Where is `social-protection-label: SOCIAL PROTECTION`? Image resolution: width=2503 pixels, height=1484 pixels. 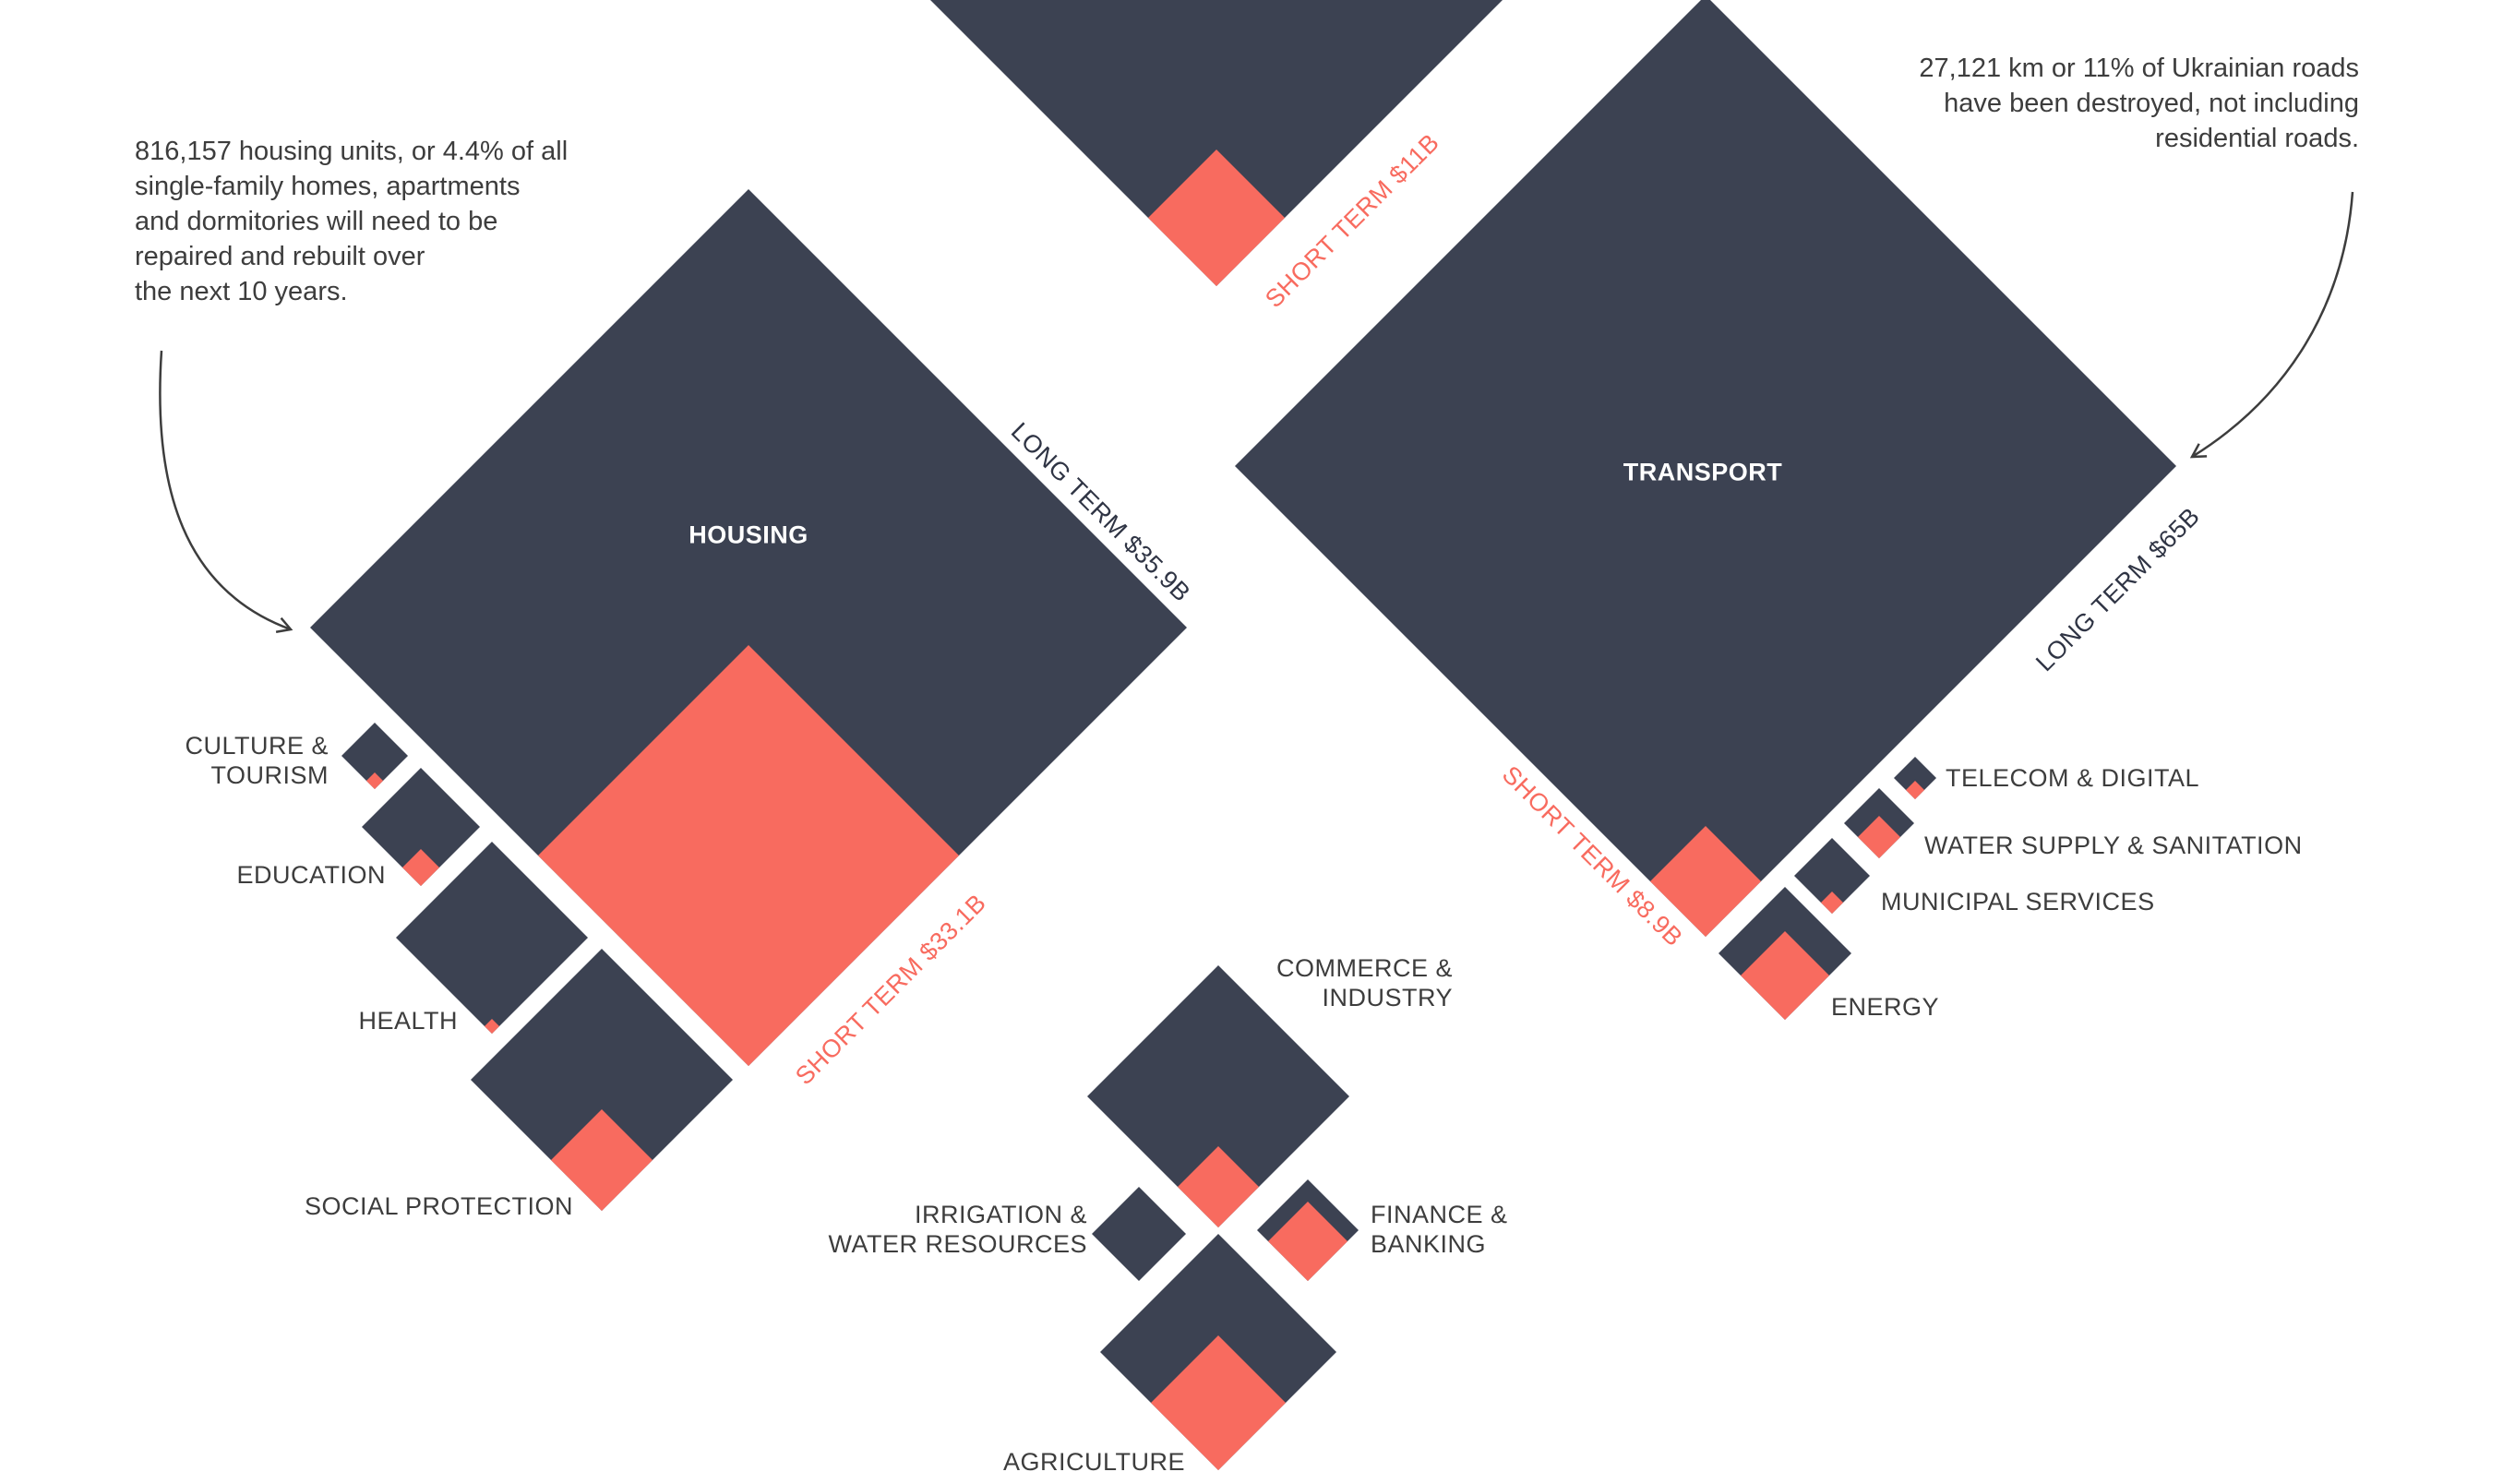
social-protection-label: SOCIAL PROTECTION is located at coordinates (438, 1206).